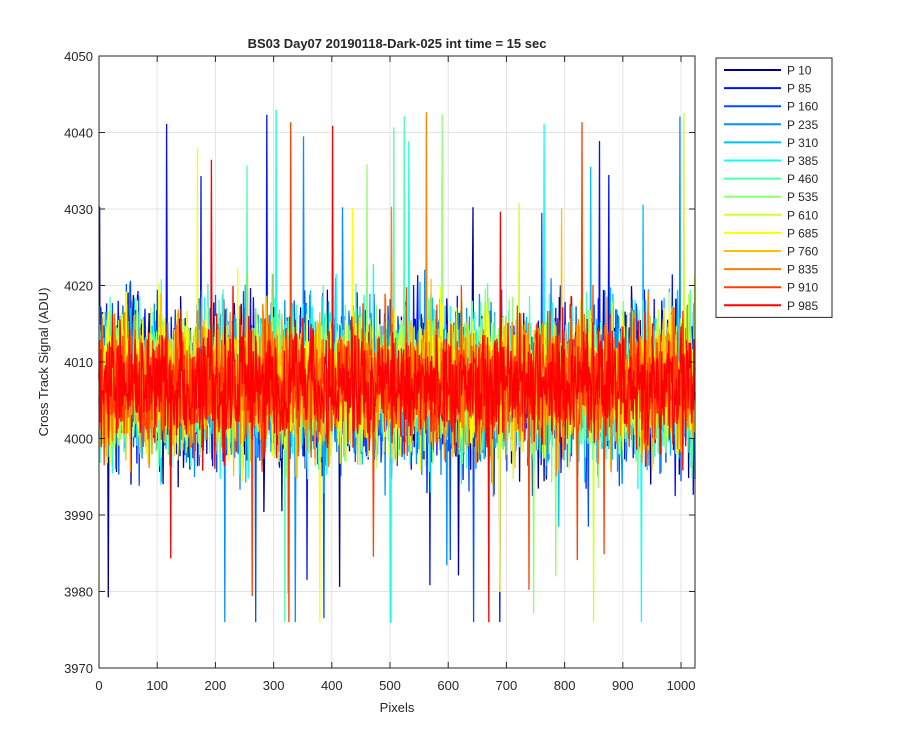  What do you see at coordinates (216, 685) in the screenshot?
I see `x-tick-label: 200` at bounding box center [216, 685].